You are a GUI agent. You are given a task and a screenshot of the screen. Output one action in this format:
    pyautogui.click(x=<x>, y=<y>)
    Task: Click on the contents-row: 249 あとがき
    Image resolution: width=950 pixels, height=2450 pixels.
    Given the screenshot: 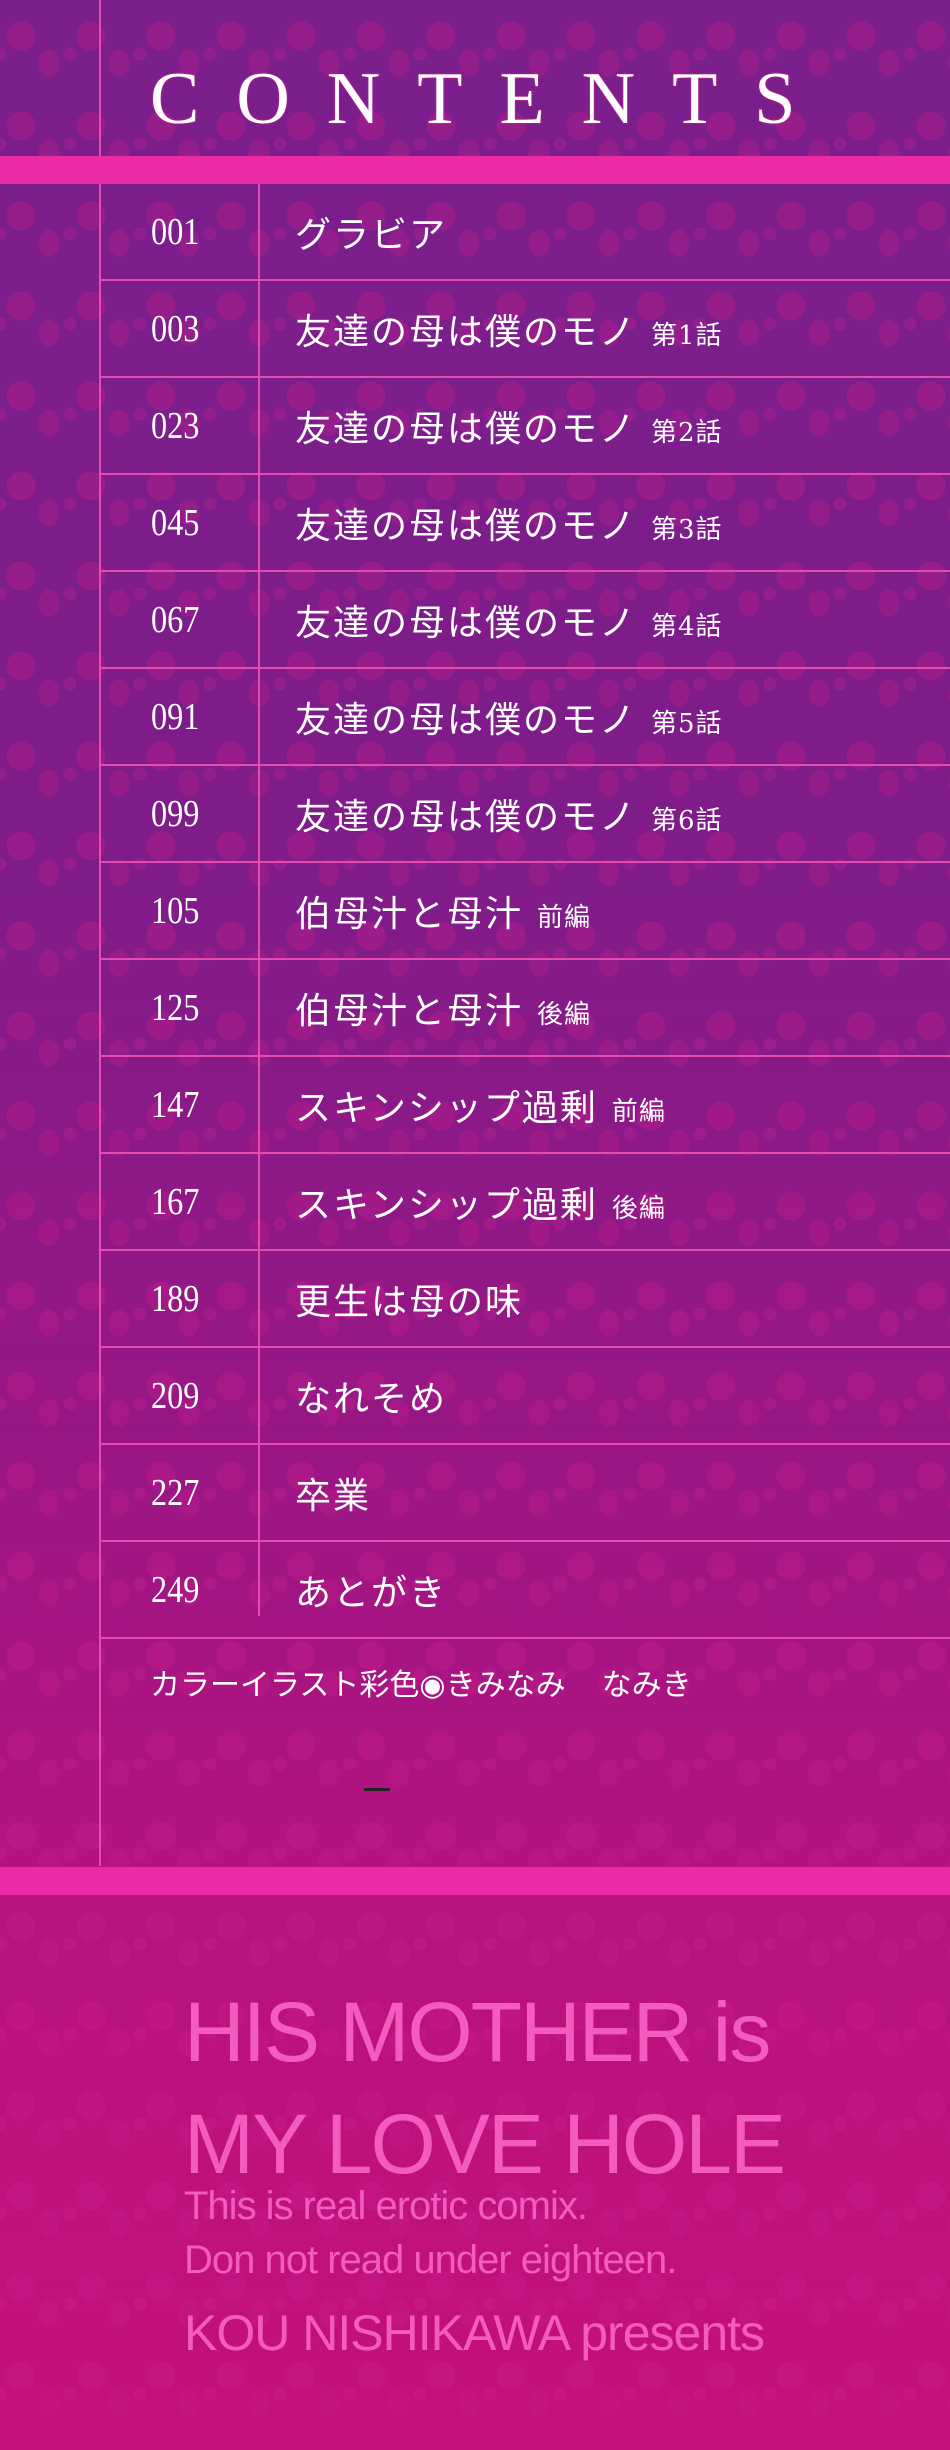 What is the action you would take?
    pyautogui.click(x=525, y=1590)
    